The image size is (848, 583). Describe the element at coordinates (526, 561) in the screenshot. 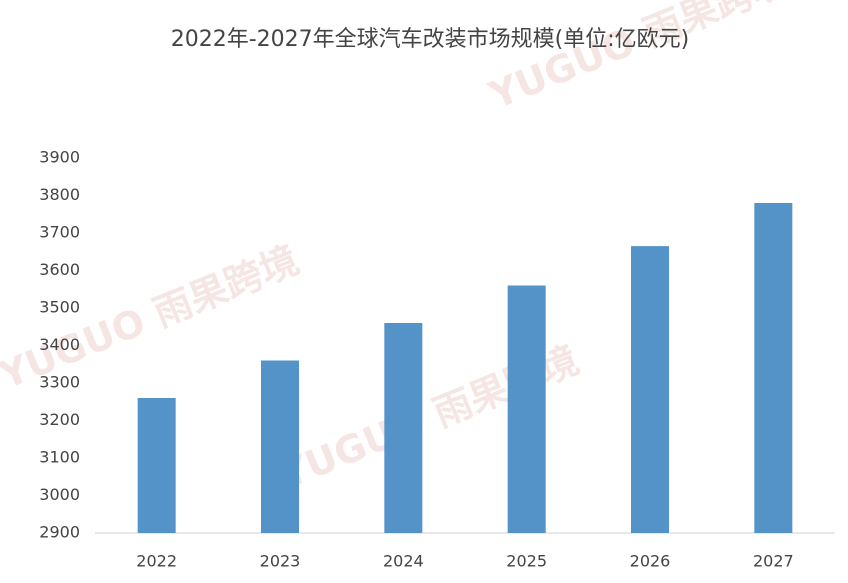

I see `x-tick-label: 2025` at that location.